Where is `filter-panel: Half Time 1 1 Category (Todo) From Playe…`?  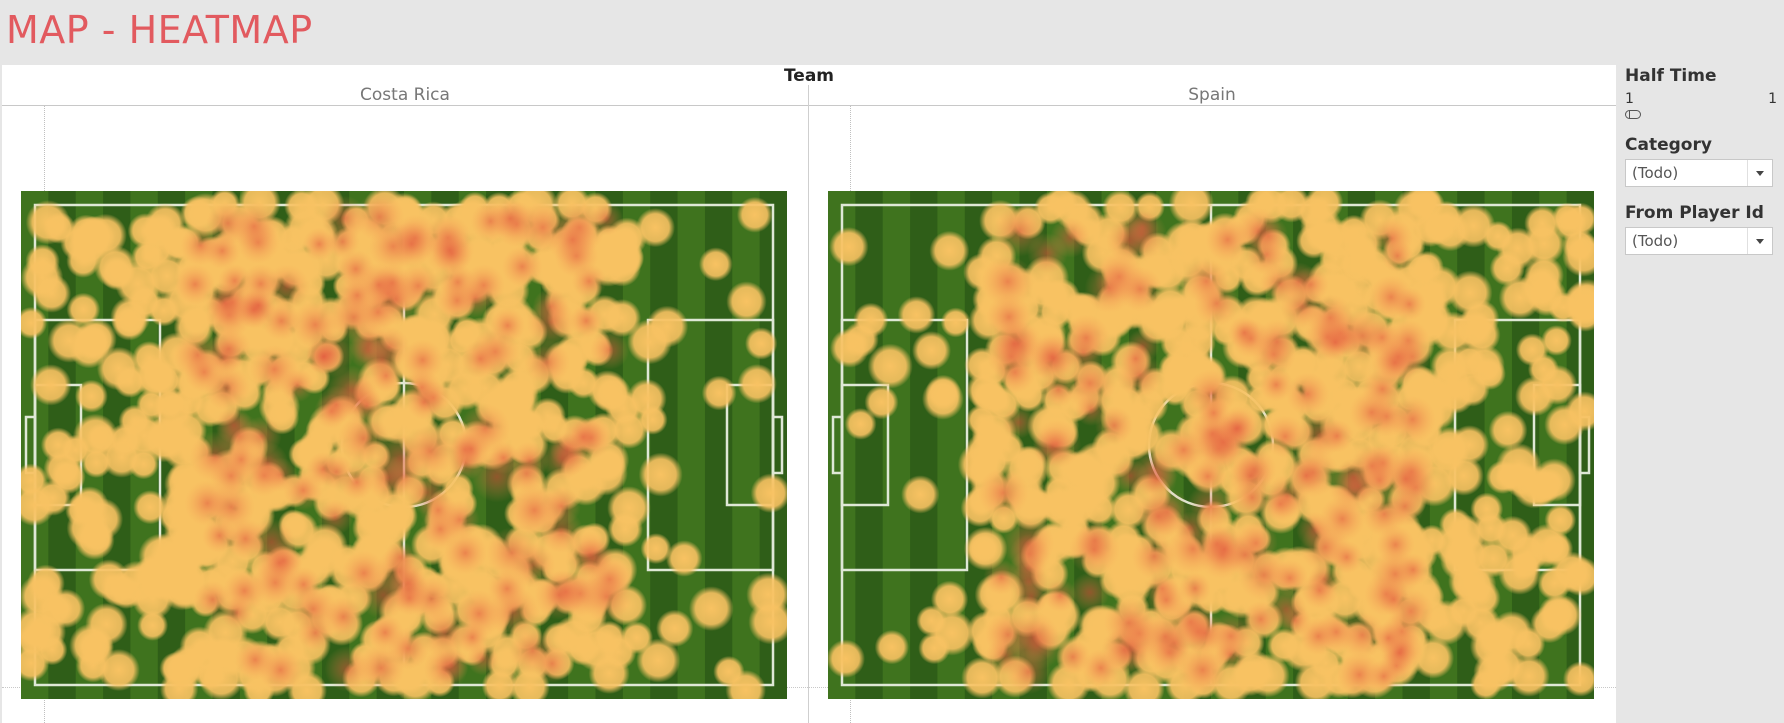
filter-panel: Half Time 1 1 Category (Todo) From Playe… is located at coordinates (1701, 160).